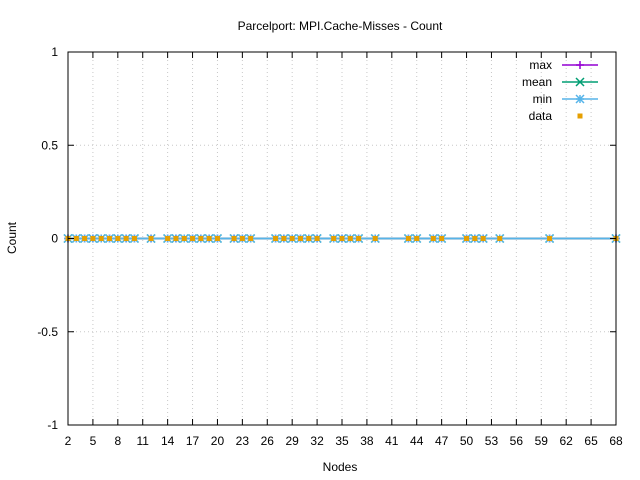  I want to click on legend-label: min, so click(542, 99).